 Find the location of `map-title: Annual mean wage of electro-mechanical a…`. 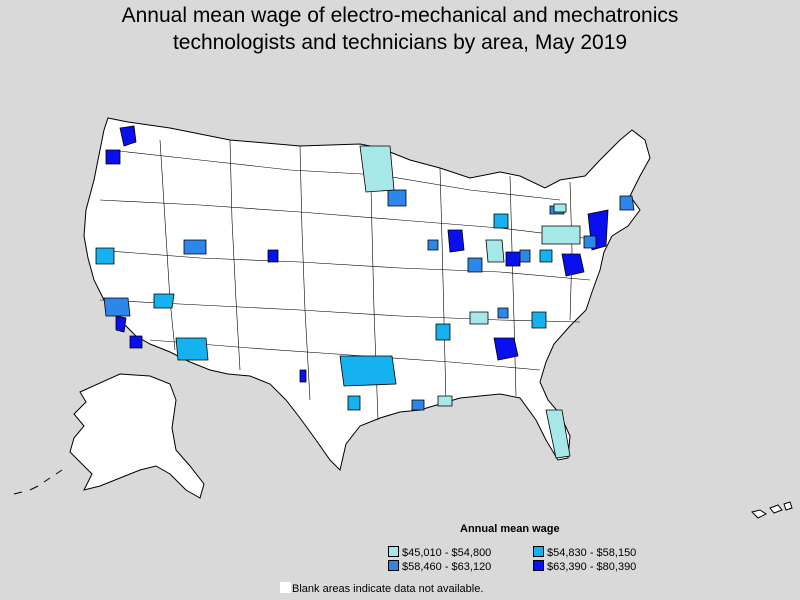

map-title: Annual mean wage of electro-mechanical a… is located at coordinates (400, 28).